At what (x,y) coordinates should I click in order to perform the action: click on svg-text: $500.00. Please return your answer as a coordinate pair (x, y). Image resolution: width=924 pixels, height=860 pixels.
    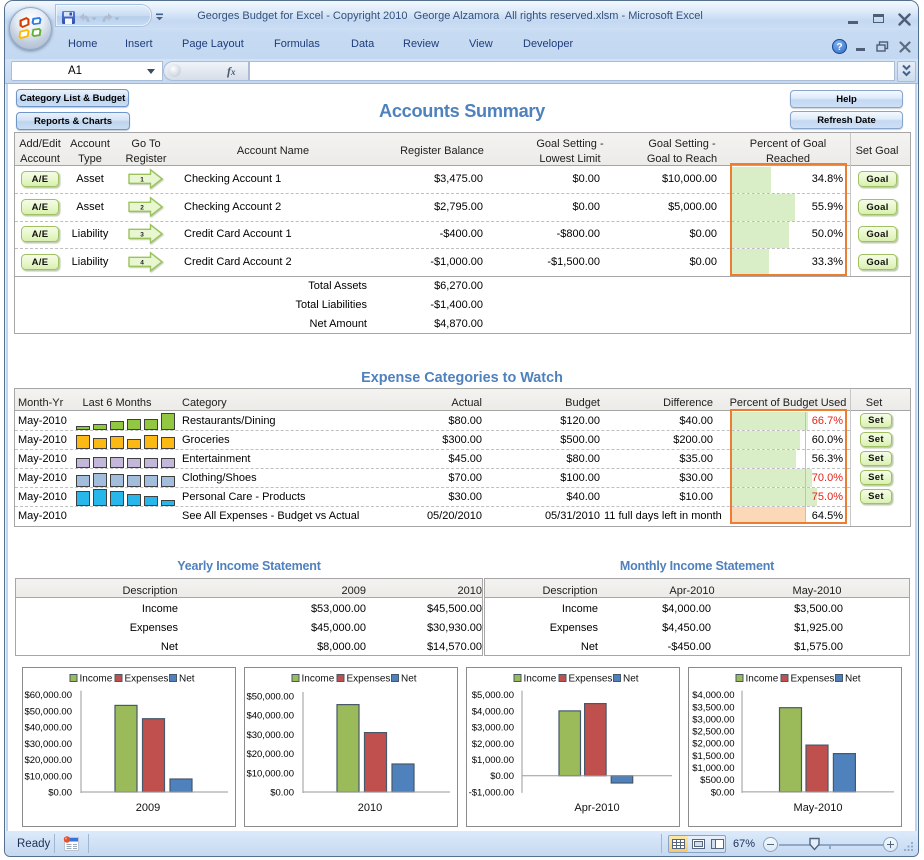
    Looking at the image, I should click on (717, 780).